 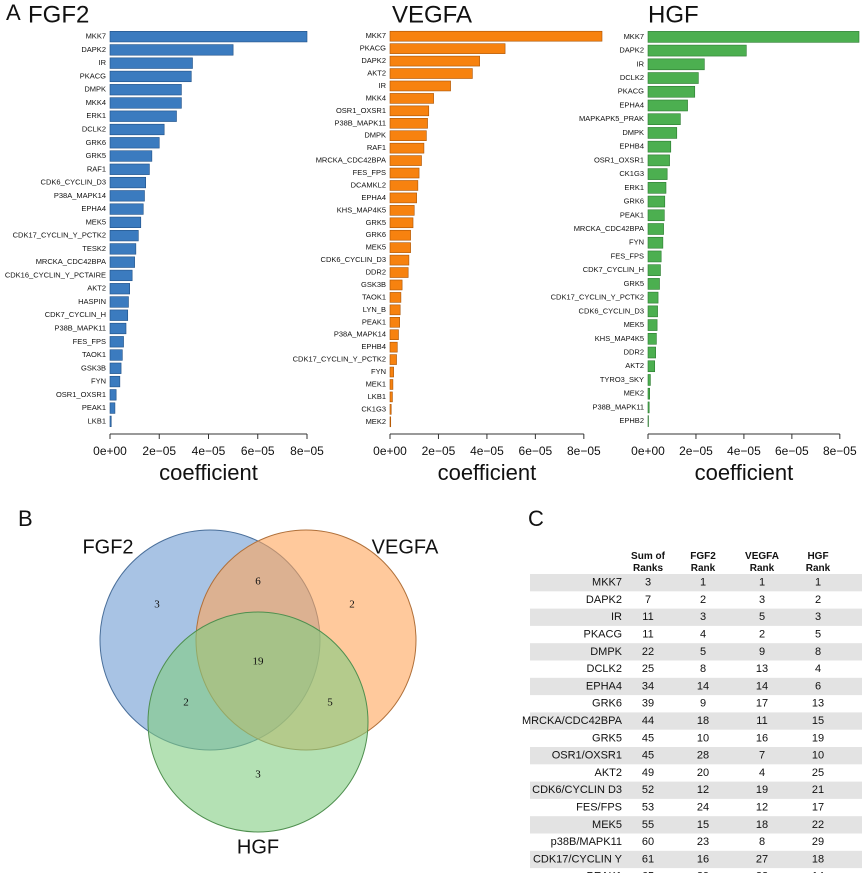 What do you see at coordinates (376, 147) in the screenshot?
I see `category-label: RAF1` at bounding box center [376, 147].